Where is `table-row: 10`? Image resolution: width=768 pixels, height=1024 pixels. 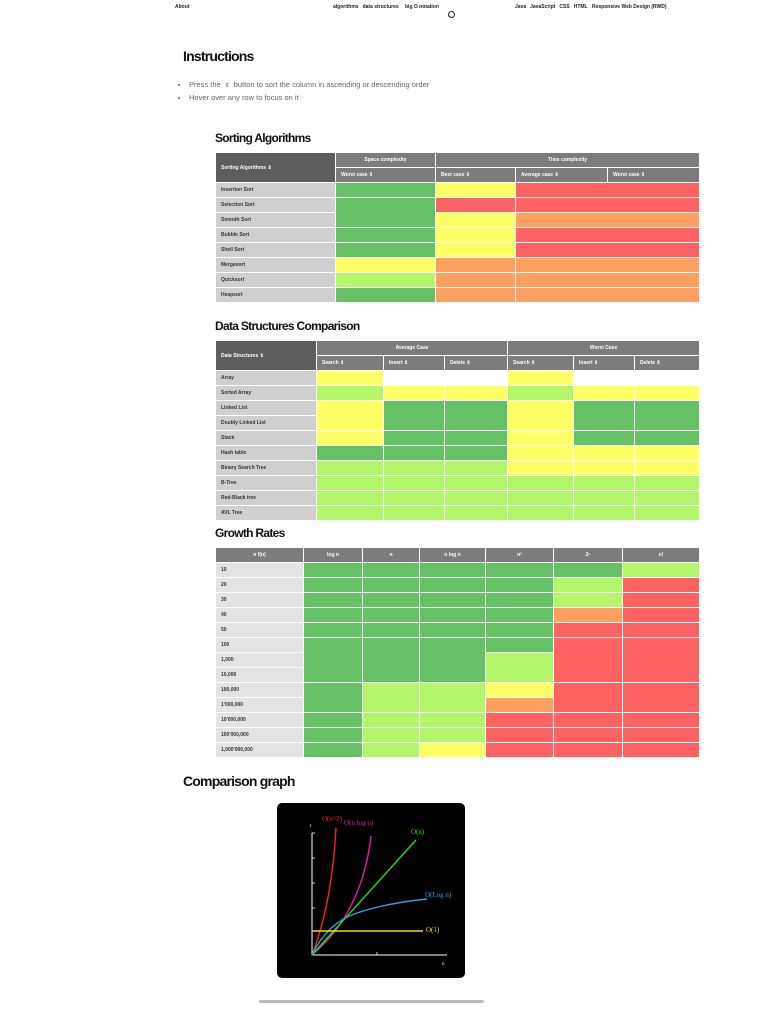 table-row: 10 is located at coordinates (457, 570).